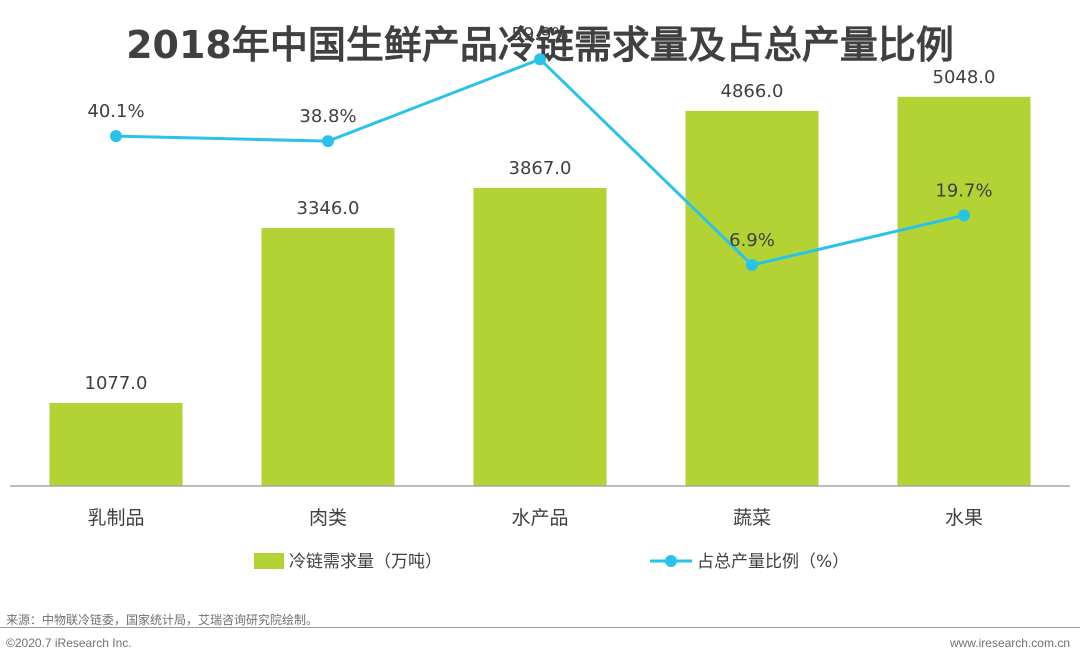 The height and width of the screenshot is (662, 1080). I want to click on bar-value-label-3: 4866.0, so click(752, 91).